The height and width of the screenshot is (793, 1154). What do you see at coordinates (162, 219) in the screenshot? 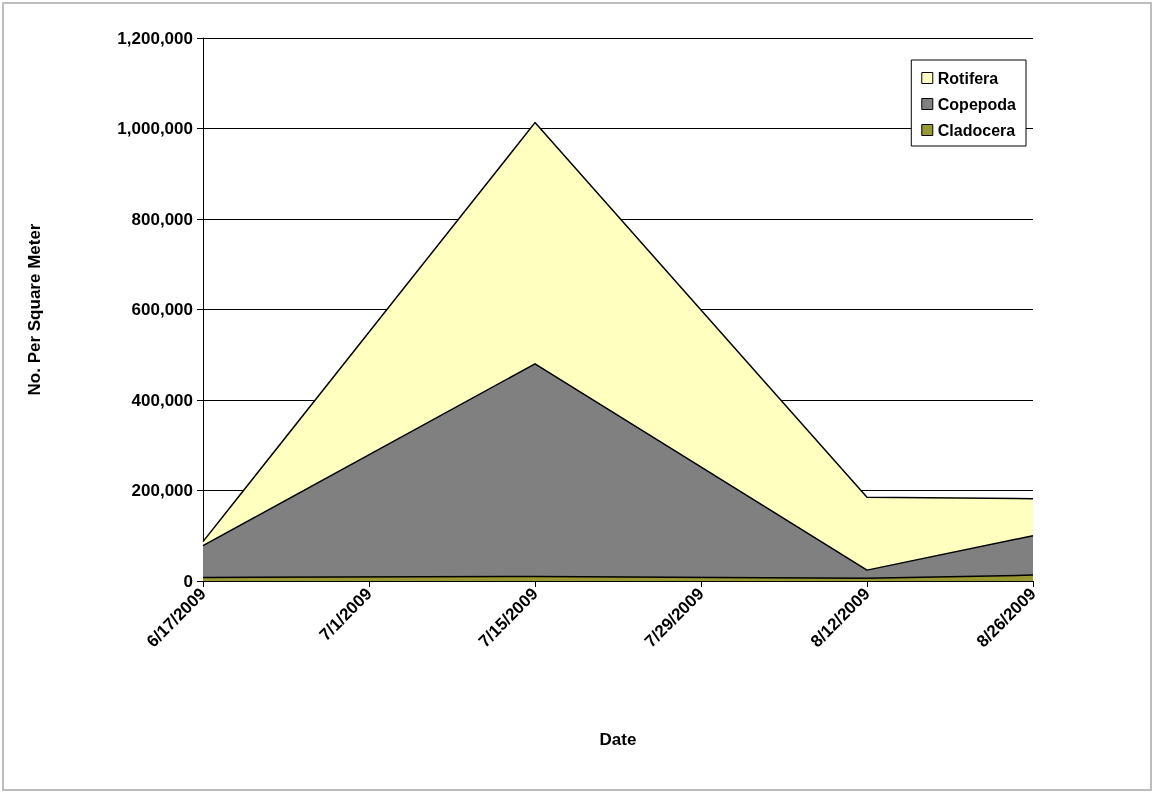
I see `y-tick-label: 800,000` at bounding box center [162, 219].